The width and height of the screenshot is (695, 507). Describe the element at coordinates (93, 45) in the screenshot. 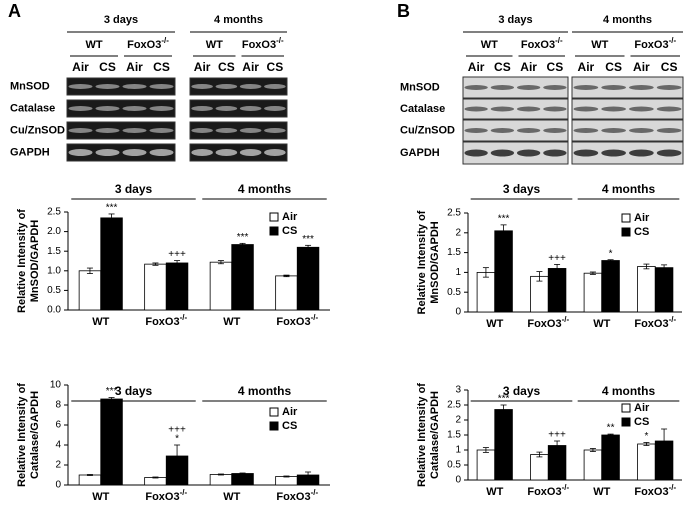

I see `genotype-label: WT` at that location.